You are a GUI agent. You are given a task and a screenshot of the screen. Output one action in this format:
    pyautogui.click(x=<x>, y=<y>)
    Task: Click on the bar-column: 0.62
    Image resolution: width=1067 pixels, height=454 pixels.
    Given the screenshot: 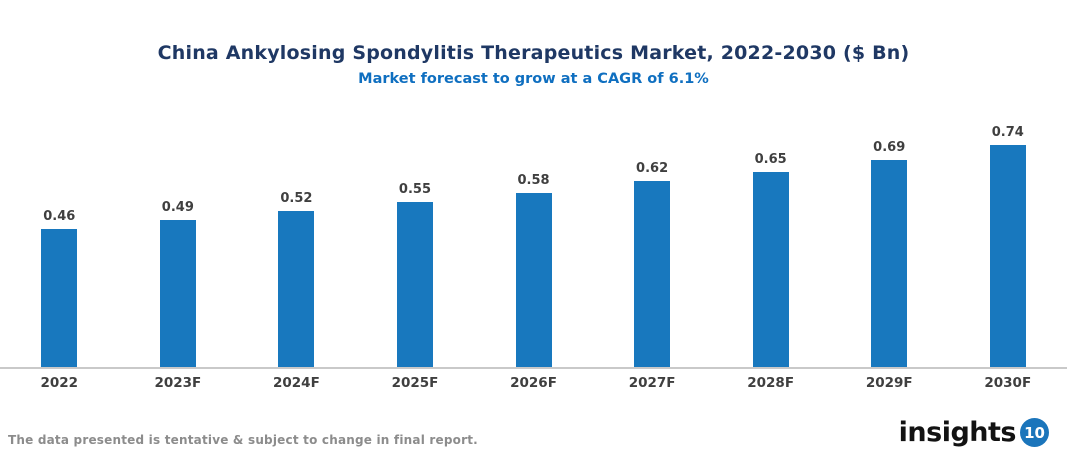 What is the action you would take?
    pyautogui.click(x=652, y=264)
    